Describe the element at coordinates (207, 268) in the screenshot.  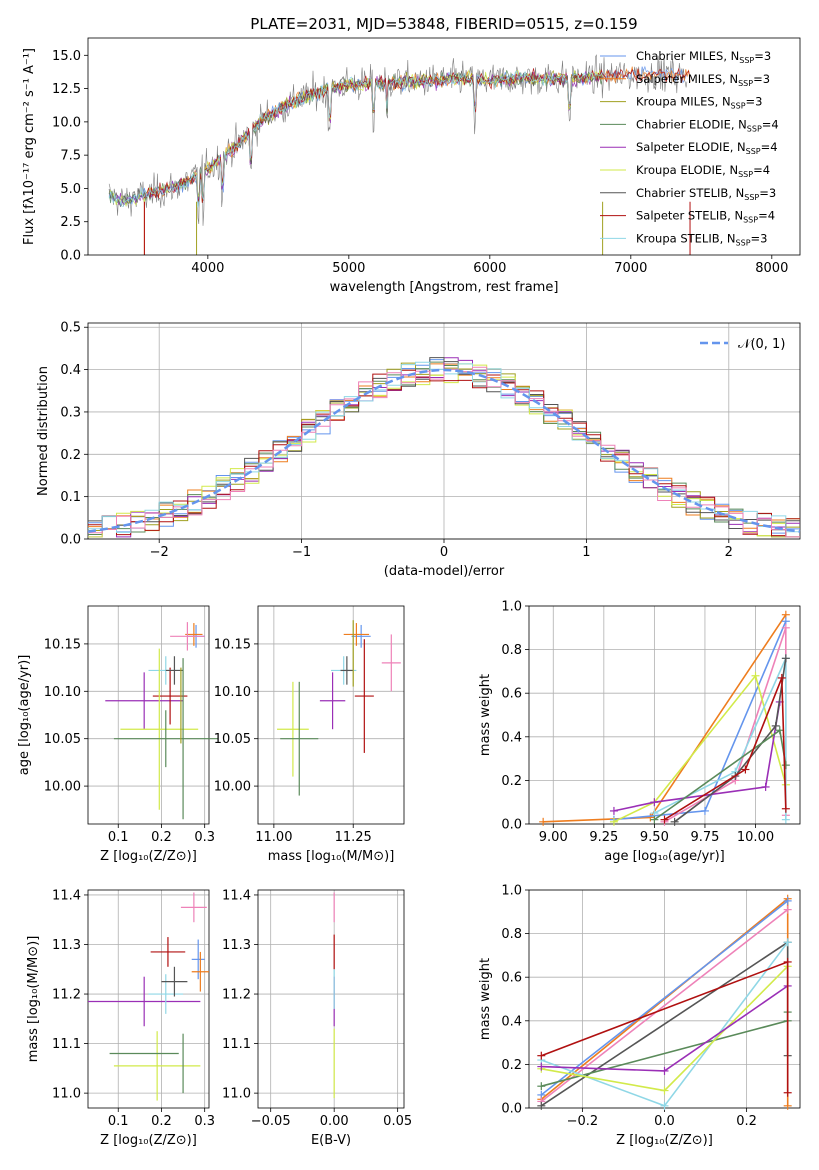
I see `x-tick-label: 4000` at that location.